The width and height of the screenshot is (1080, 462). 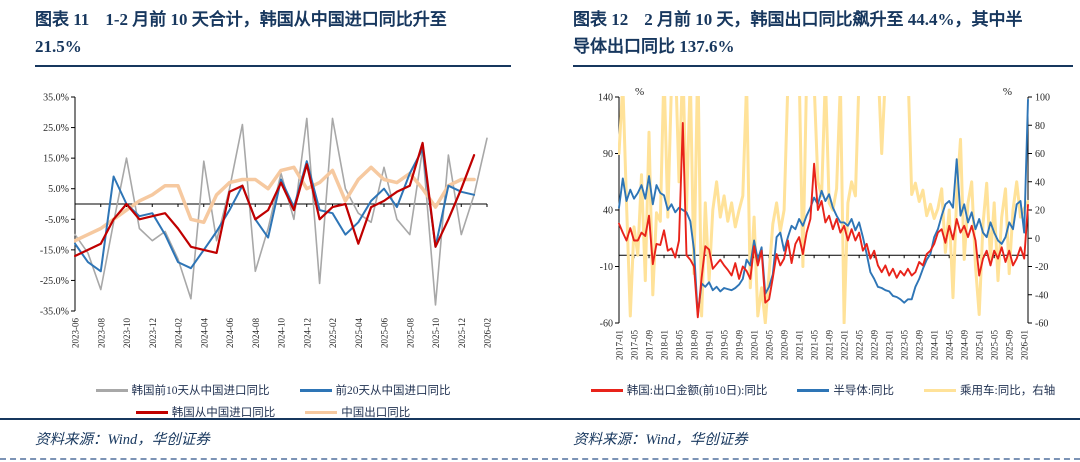 I want to click on svg-text: 2024-01, so click(x=935, y=345).